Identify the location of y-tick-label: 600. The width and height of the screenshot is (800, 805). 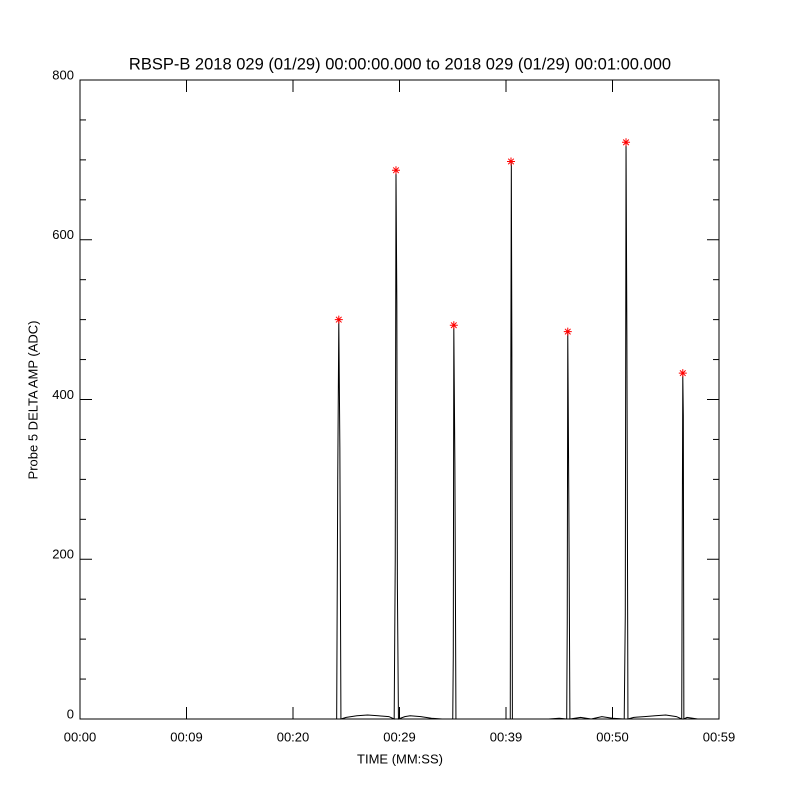
(63, 234).